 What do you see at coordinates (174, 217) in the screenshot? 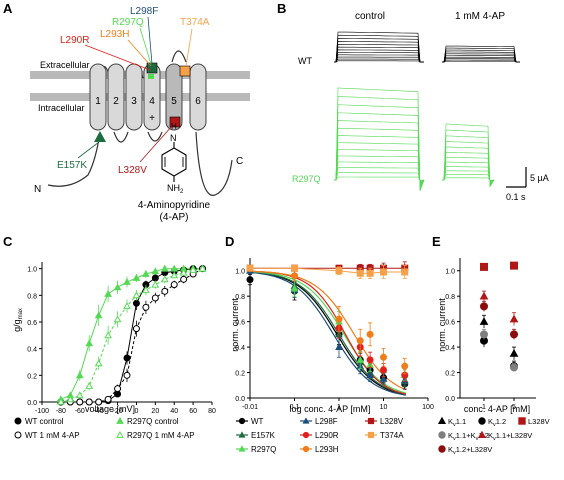
I see `drug-abbrev-label: (4-AP)` at bounding box center [174, 217].